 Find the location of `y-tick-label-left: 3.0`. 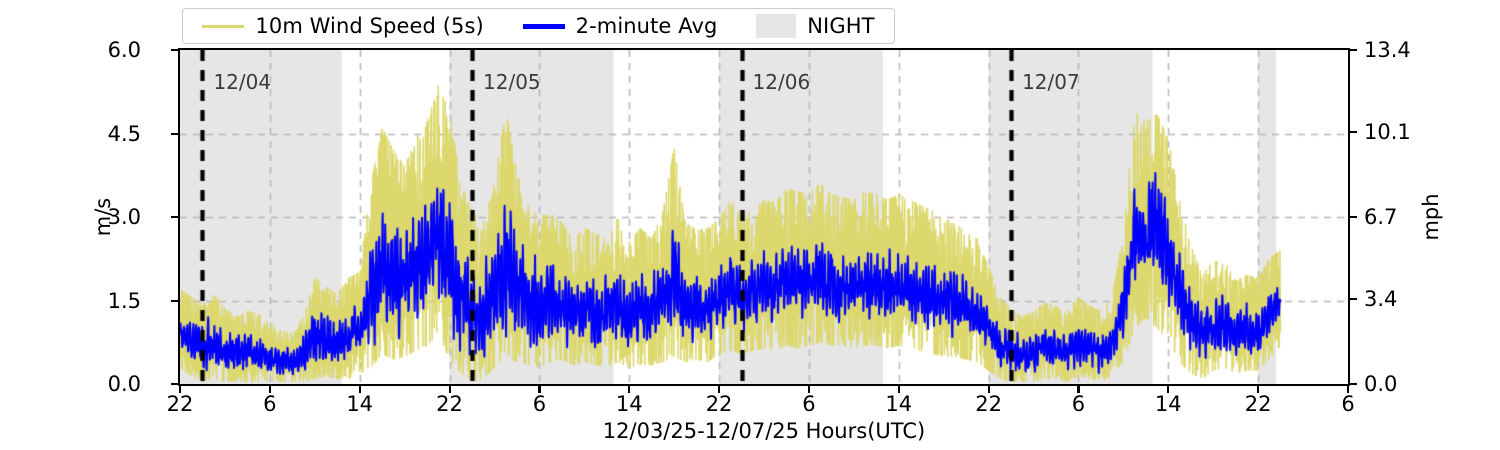

y-tick-label-left: 3.0 is located at coordinates (124, 217).